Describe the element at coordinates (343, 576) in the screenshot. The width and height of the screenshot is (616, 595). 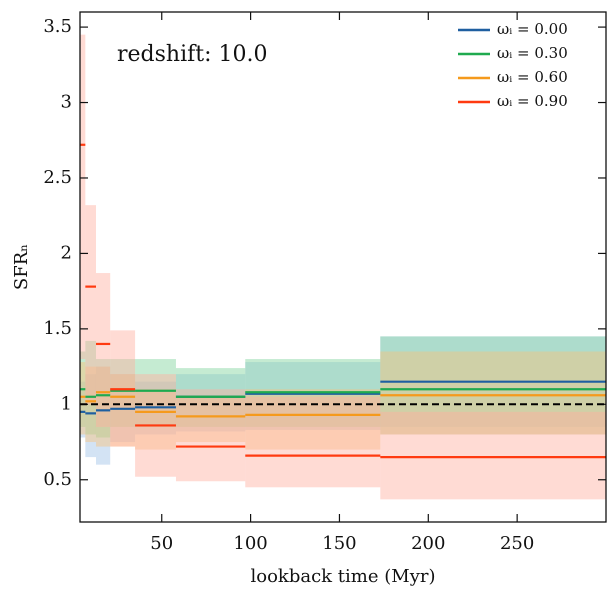
I see `x-axis-label: lookback time (Myr)` at that location.